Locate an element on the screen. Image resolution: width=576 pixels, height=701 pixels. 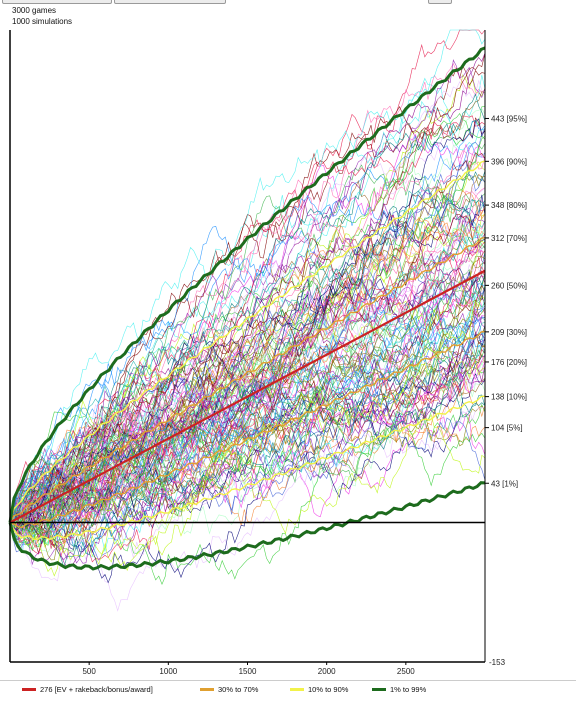
y-bottom-label: -153 is located at coordinates (497, 662).